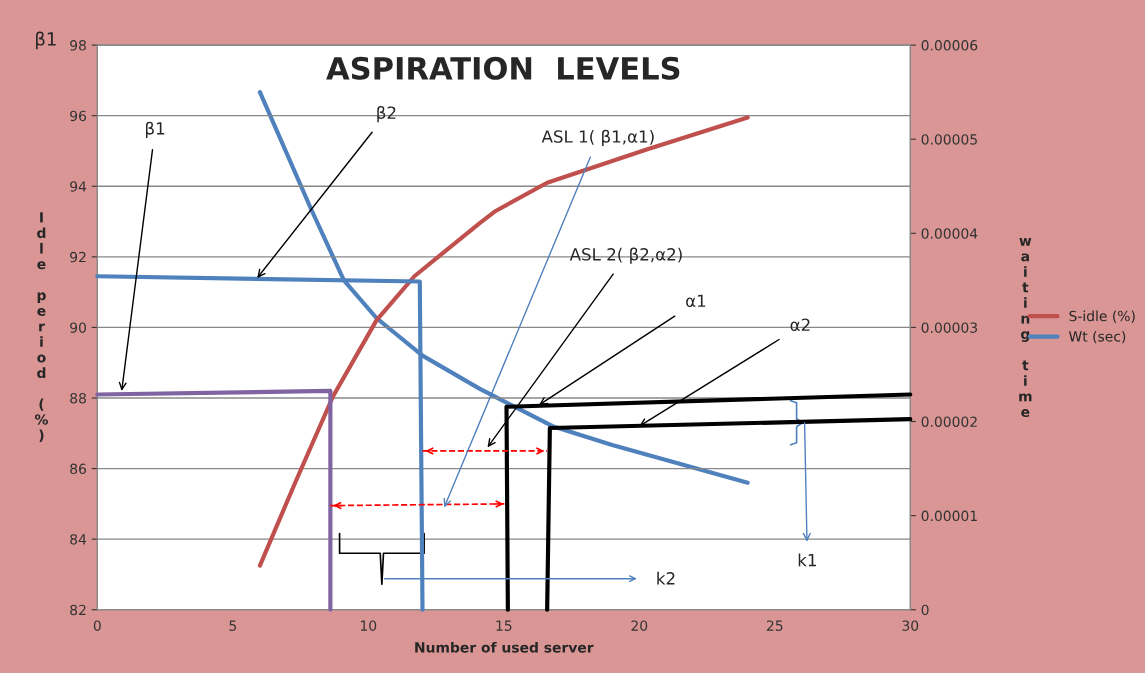 Image resolution: width=1145 pixels, height=673 pixels. Describe the element at coordinates (386, 114) in the screenshot. I see `annotation: β2` at that location.